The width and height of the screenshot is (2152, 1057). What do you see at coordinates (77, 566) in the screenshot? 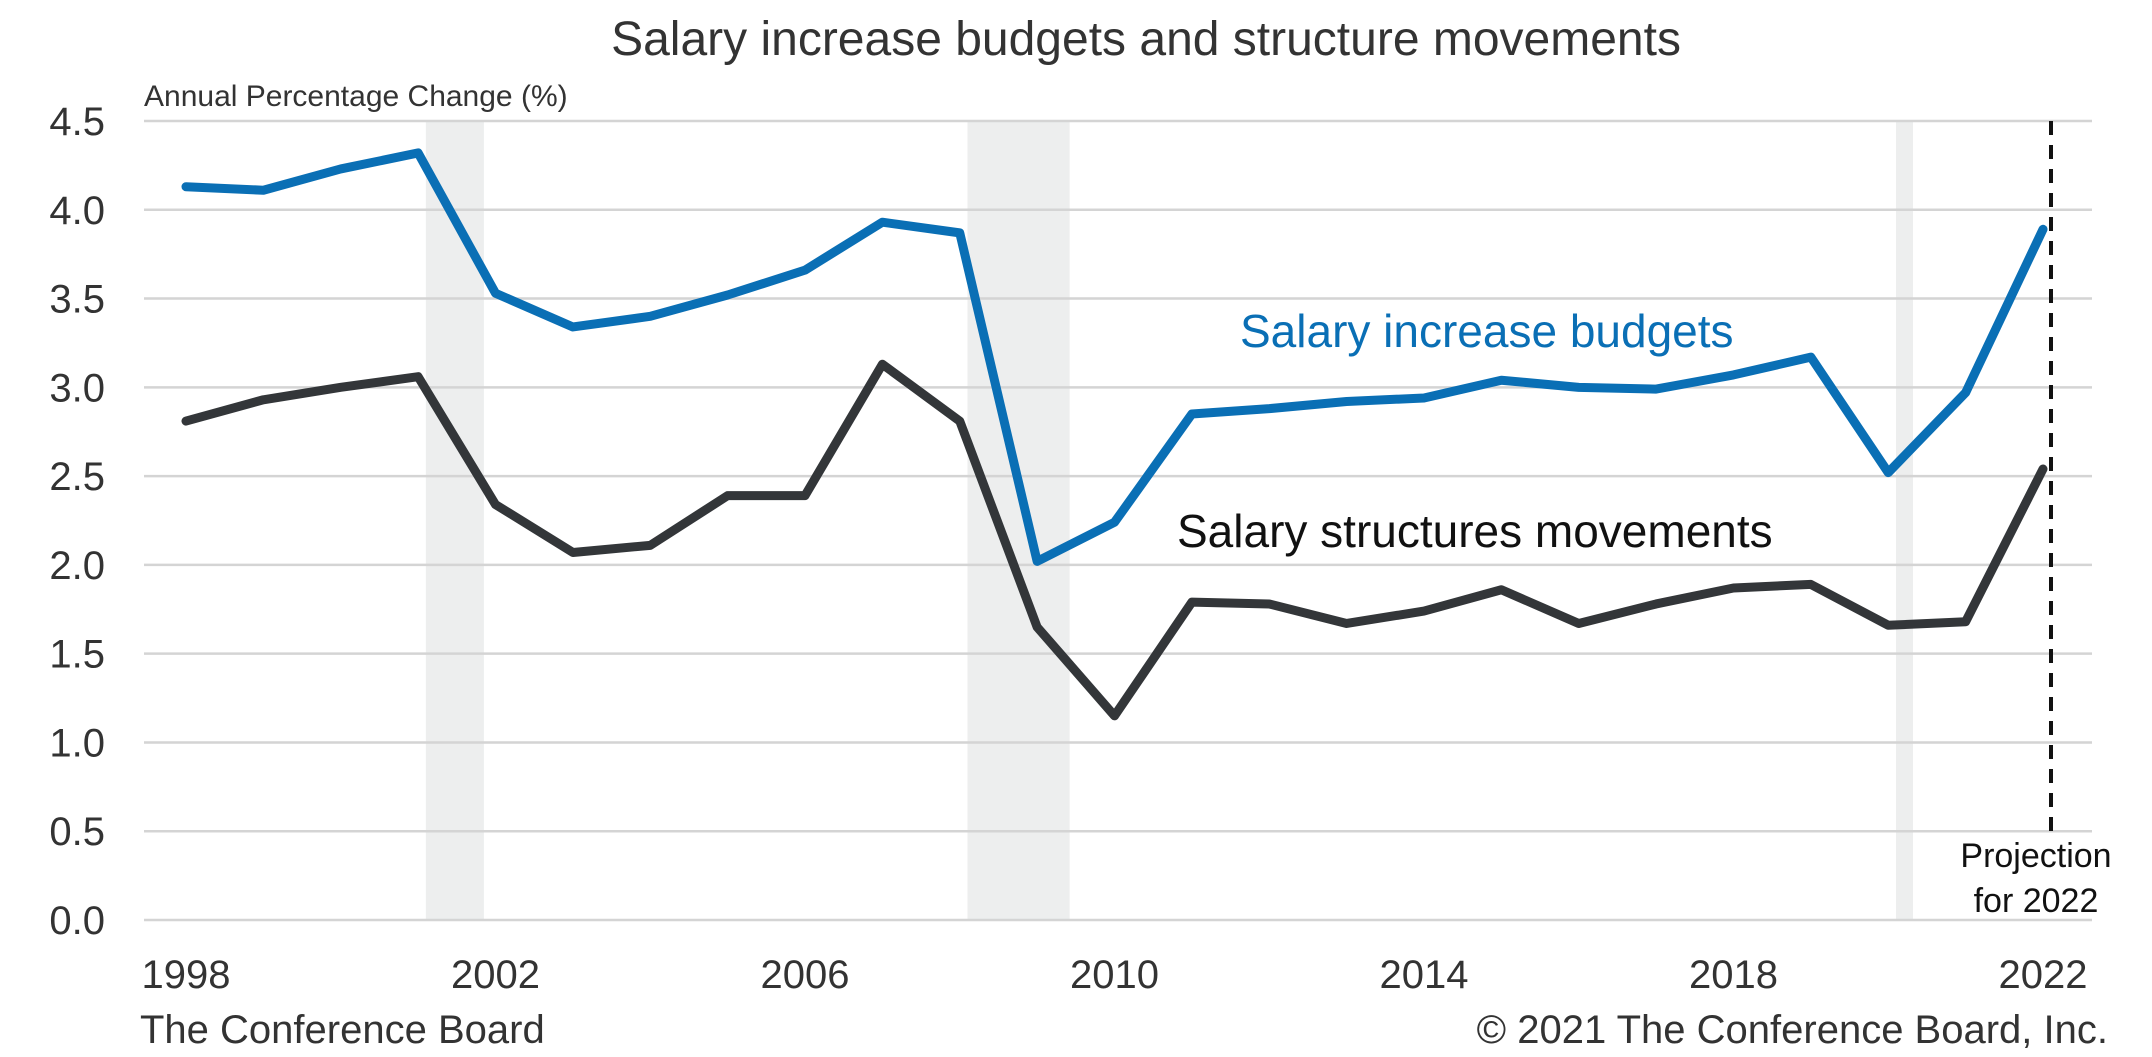
I see `y-tick-2.0: 2.0` at bounding box center [77, 566].